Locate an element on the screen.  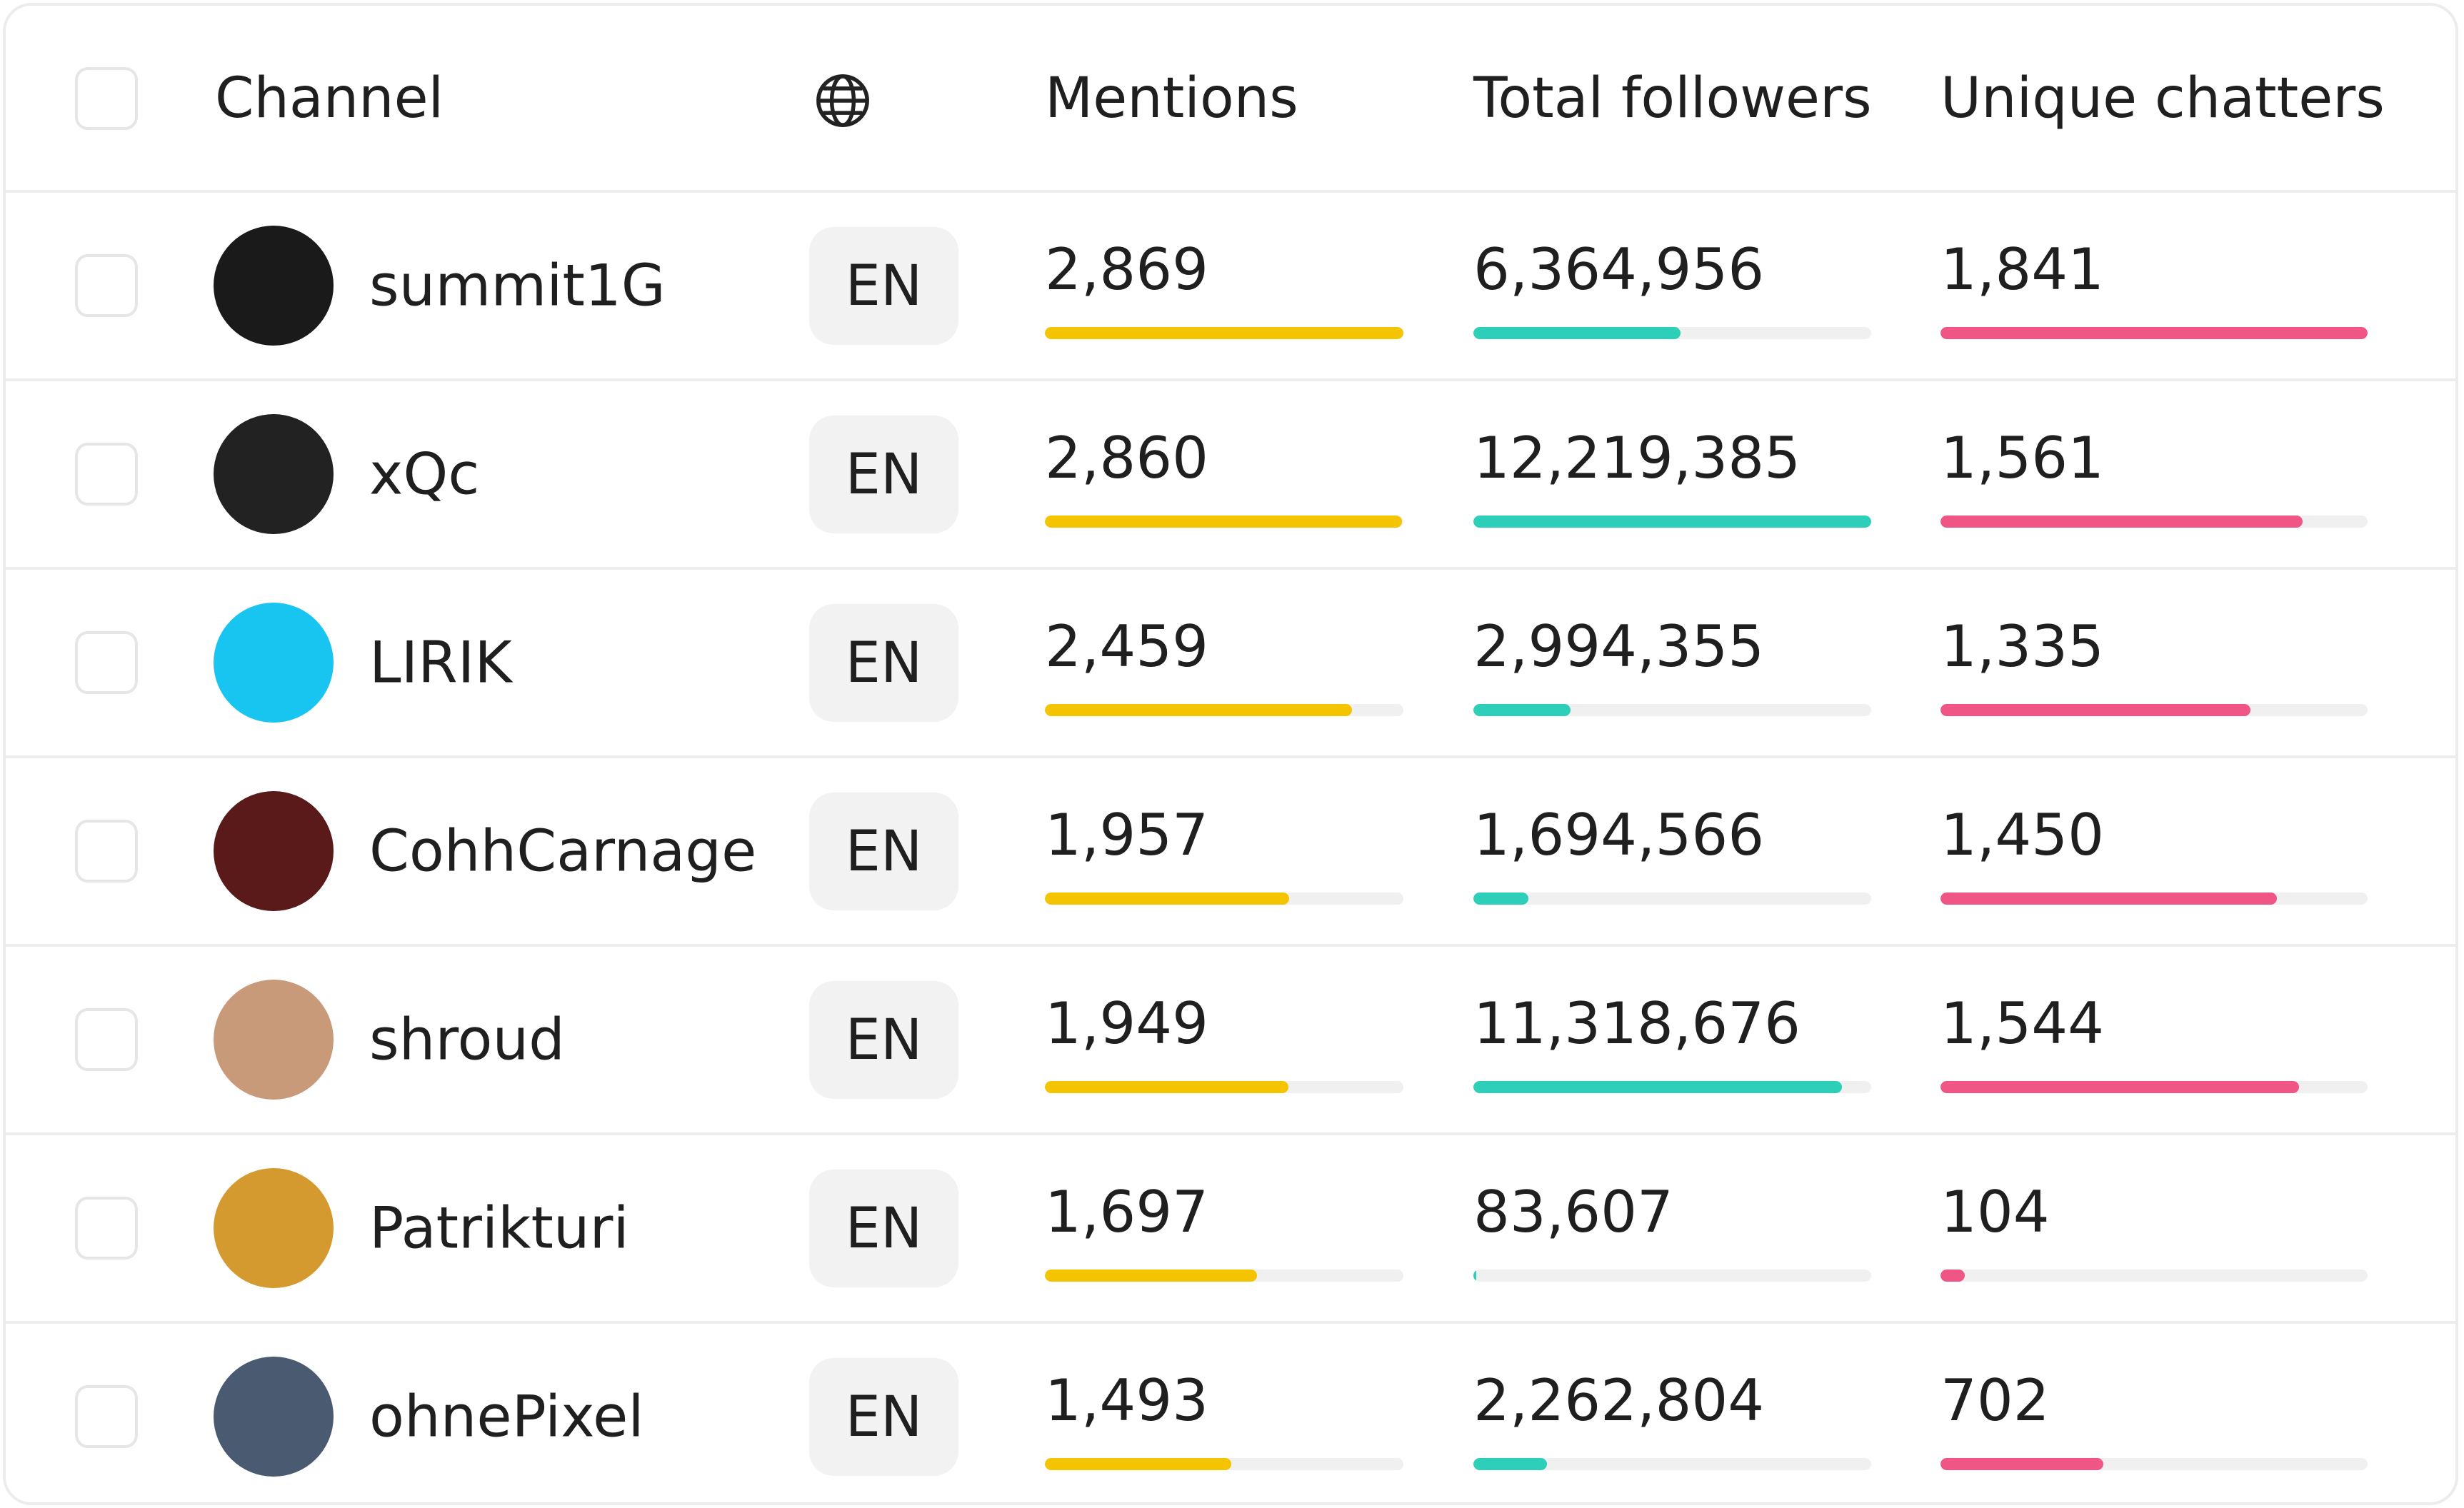
followers-value: 2,994,355 is located at coordinates (1619, 646).